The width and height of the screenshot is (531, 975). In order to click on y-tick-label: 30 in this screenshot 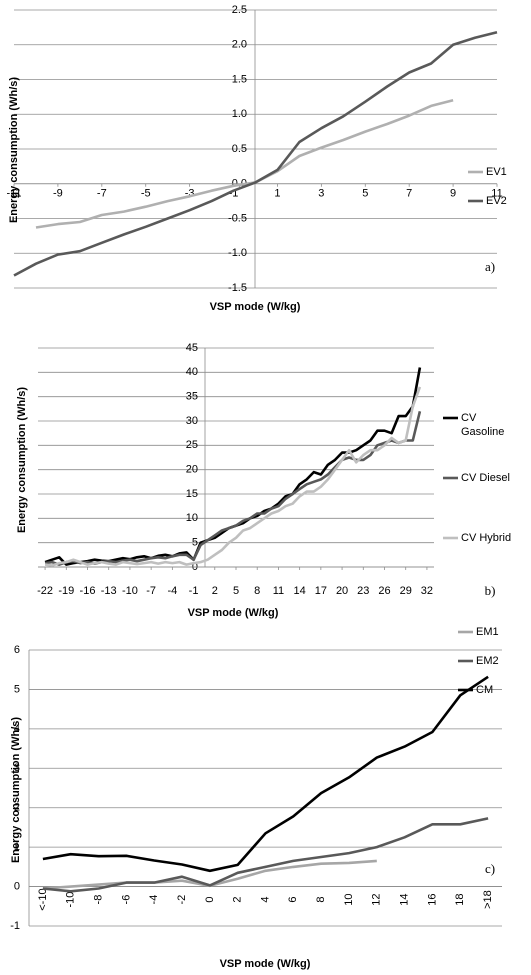, I will do `click(192, 421)`.